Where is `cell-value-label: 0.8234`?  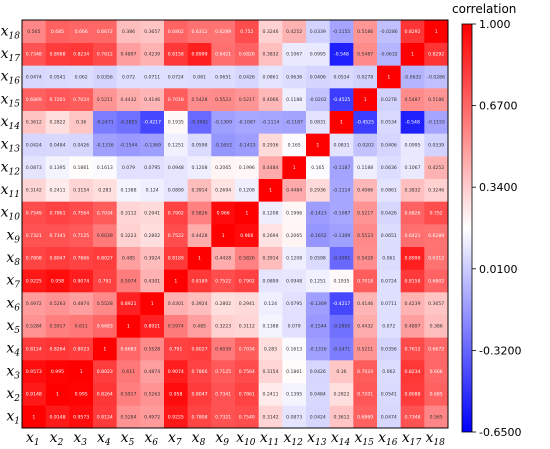
cell-value-label: 0.8234 is located at coordinates (81, 55).